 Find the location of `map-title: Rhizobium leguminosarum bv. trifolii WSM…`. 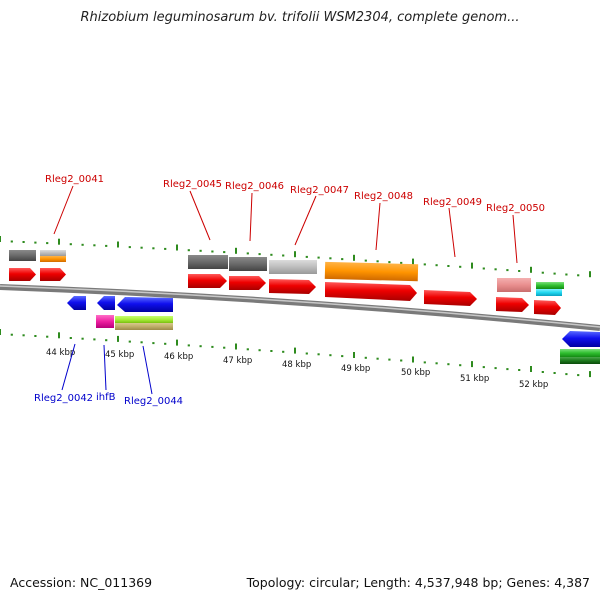

map-title: Rhizobium leguminosarum bv. trifolii WSM… is located at coordinates (300, 17).